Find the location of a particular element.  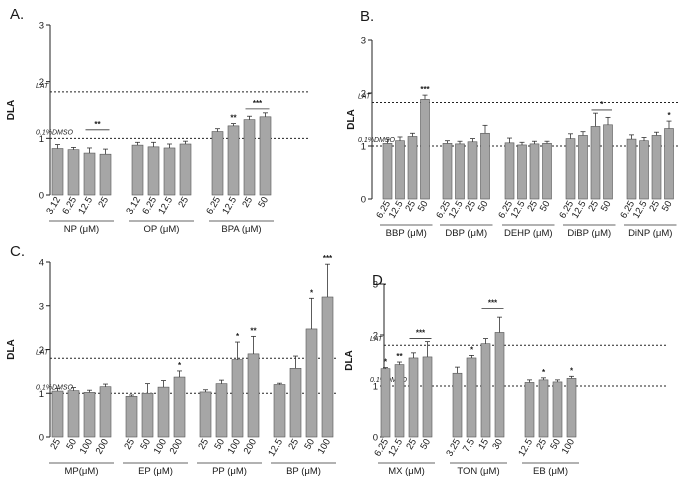

panel-d-category-label: 30 is located at coordinates (497, 444).